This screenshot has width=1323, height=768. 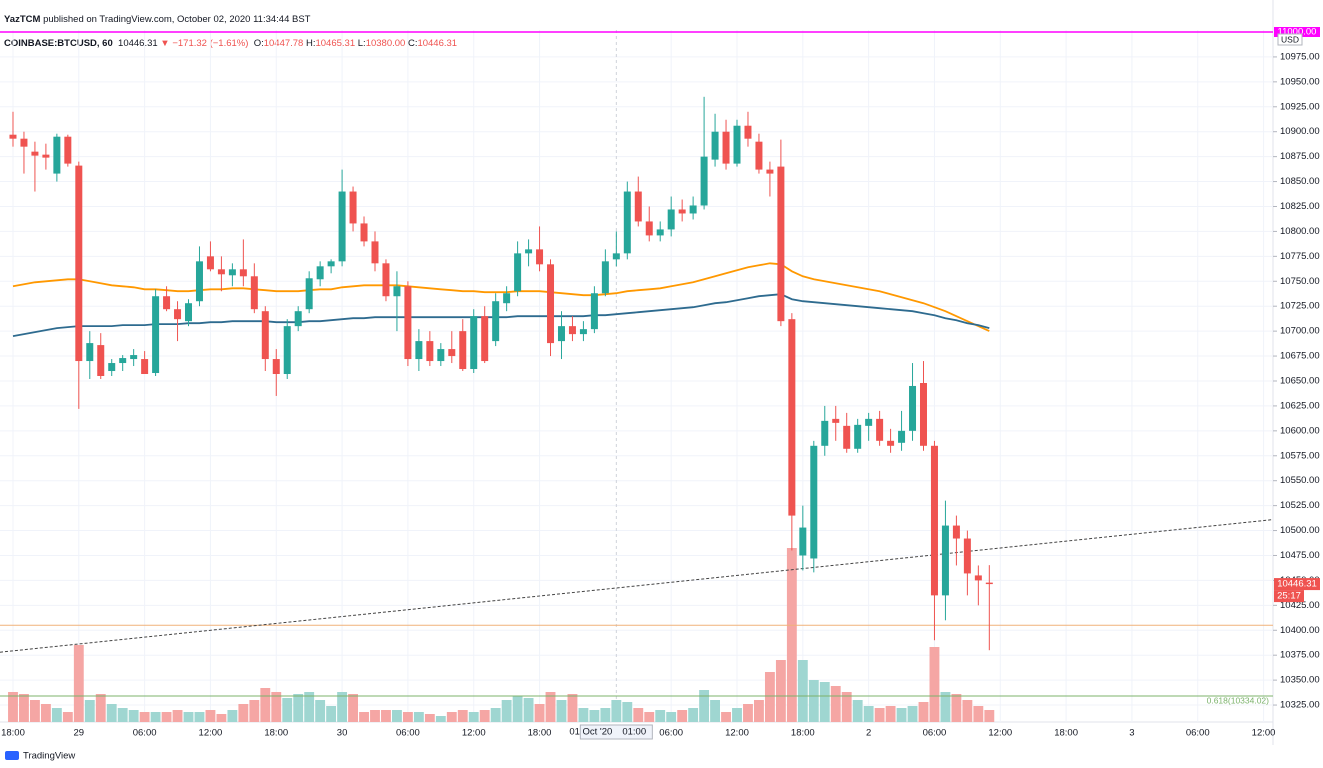 What do you see at coordinates (1300, 430) in the screenshot?
I see `y-tick-label: 10600.00` at bounding box center [1300, 430].